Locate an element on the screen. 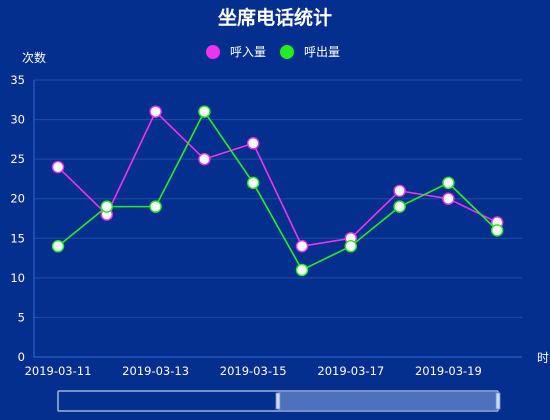  legend-item-outbound: 呼出量 is located at coordinates (310, 52).